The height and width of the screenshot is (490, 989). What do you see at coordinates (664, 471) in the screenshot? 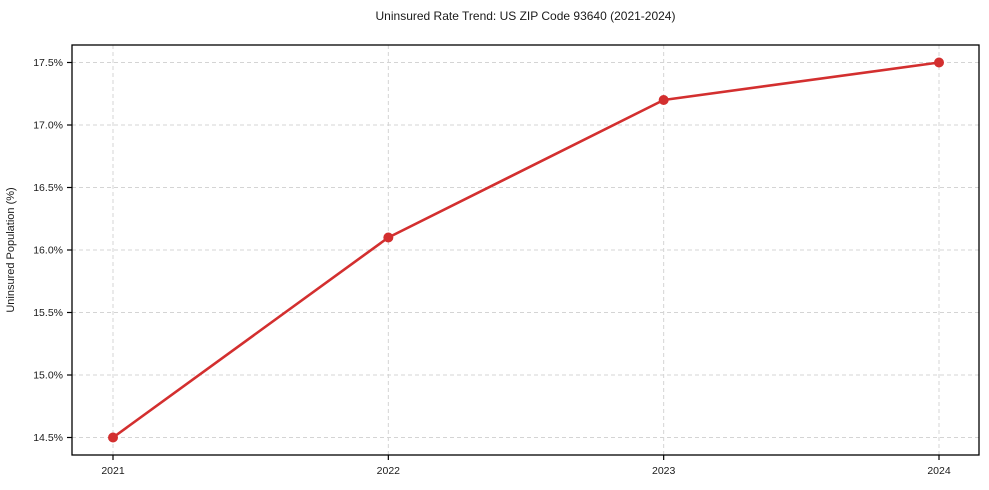
I see `x-tick-label: 2023` at bounding box center [664, 471].